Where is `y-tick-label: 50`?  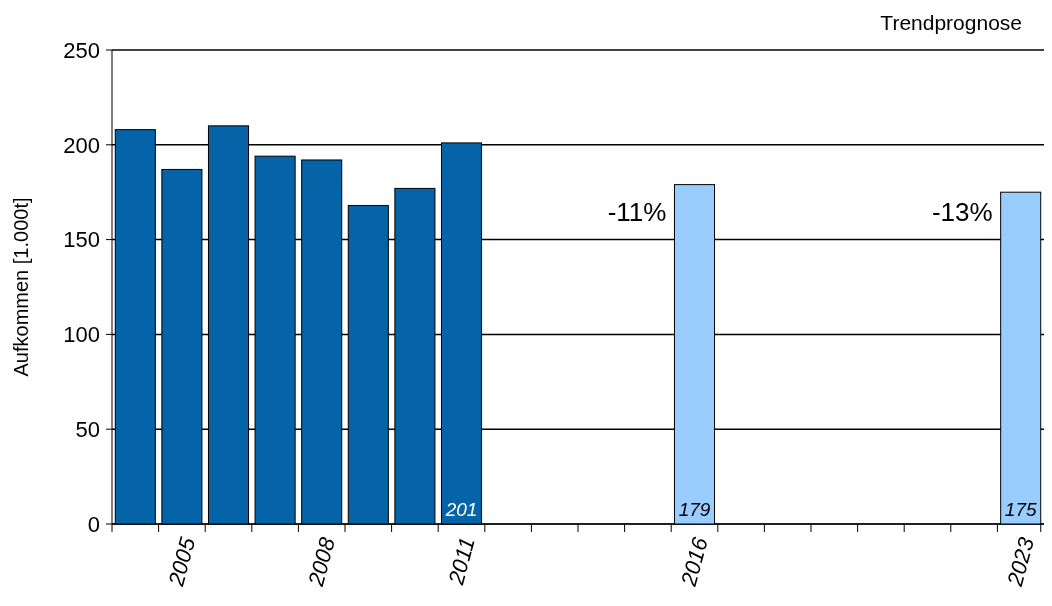 y-tick-label: 50 is located at coordinates (87, 429).